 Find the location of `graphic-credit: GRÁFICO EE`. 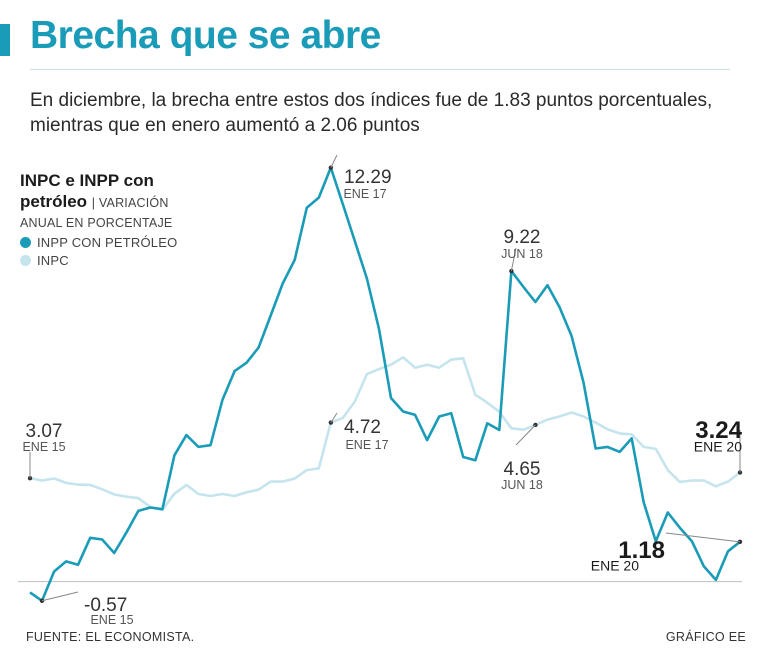

graphic-credit: GRÁFICO EE is located at coordinates (705, 637).